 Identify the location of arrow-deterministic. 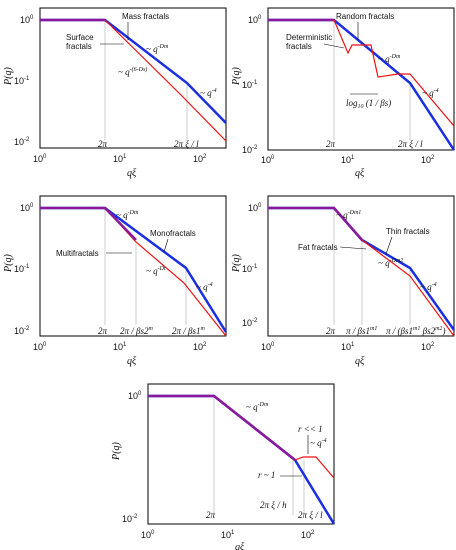
(334, 46).